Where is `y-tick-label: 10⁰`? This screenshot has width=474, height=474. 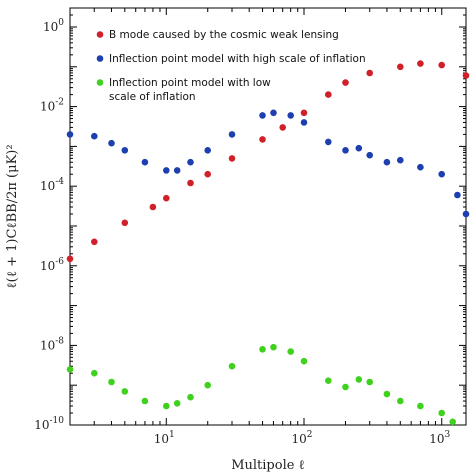
y-tick-label: 10⁰ is located at coordinates (53, 26).